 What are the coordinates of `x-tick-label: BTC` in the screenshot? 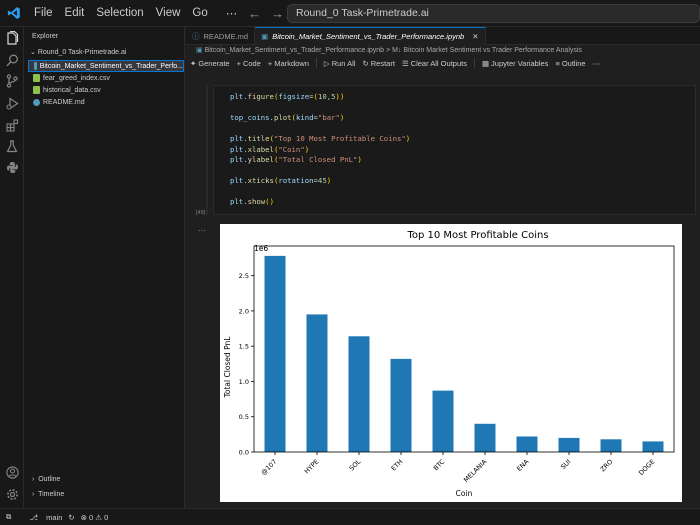 It's located at (439, 464).